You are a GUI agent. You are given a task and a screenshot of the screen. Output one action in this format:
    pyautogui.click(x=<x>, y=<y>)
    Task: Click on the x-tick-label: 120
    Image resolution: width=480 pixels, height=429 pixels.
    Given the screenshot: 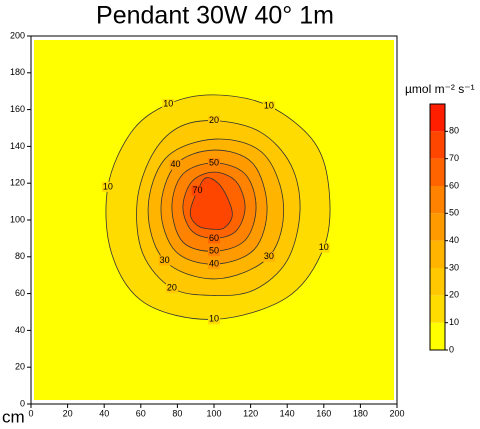 What is the action you would take?
    pyautogui.click(x=250, y=413)
    